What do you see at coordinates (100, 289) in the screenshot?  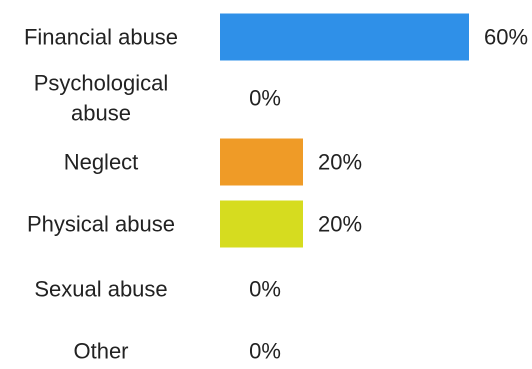 I see `category-label: Sexual abuse` at bounding box center [100, 289].